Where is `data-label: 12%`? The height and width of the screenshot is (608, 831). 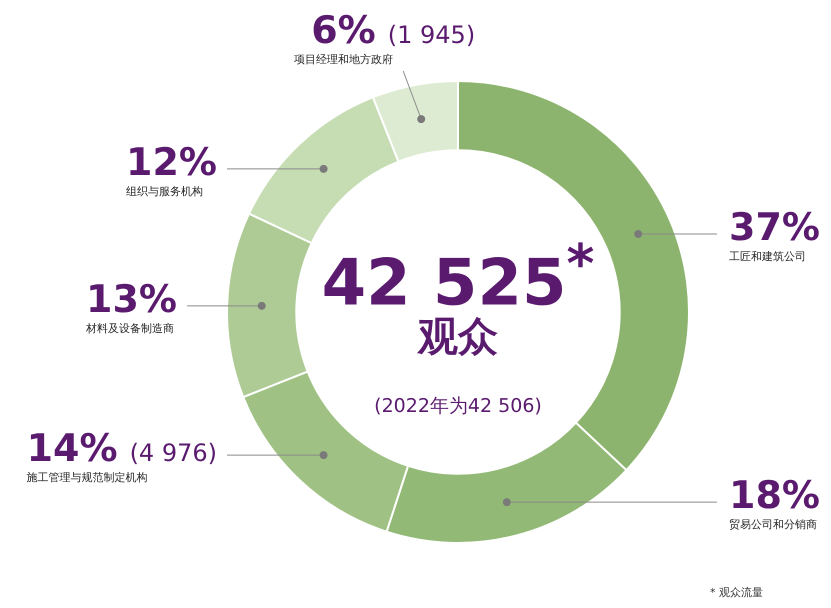 data-label: 12% is located at coordinates (172, 162).